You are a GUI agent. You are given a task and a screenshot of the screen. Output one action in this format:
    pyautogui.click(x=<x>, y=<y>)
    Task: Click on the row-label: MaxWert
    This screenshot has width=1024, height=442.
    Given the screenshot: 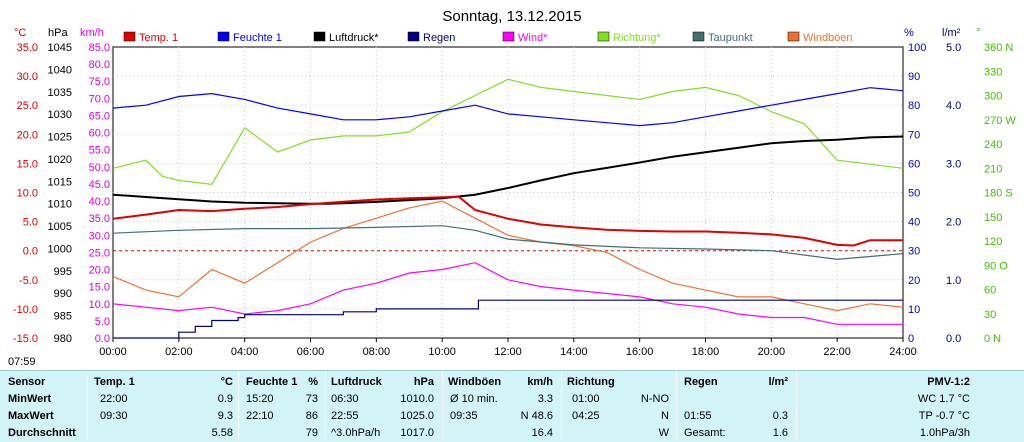 What is the action you would take?
    pyautogui.click(x=31, y=416)
    